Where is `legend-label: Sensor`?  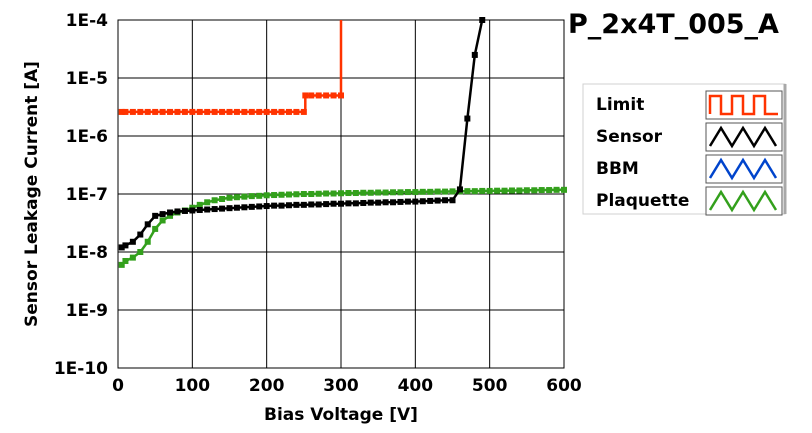 legend-label: Sensor is located at coordinates (629, 137).